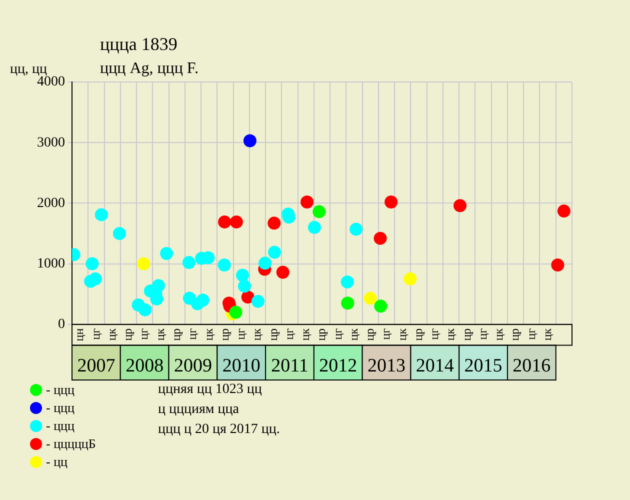 This screenshot has width=630, height=500. What do you see at coordinates (210, 390) in the screenshot?
I see `text: ццняя цц 1023 цц` at bounding box center [210, 390].